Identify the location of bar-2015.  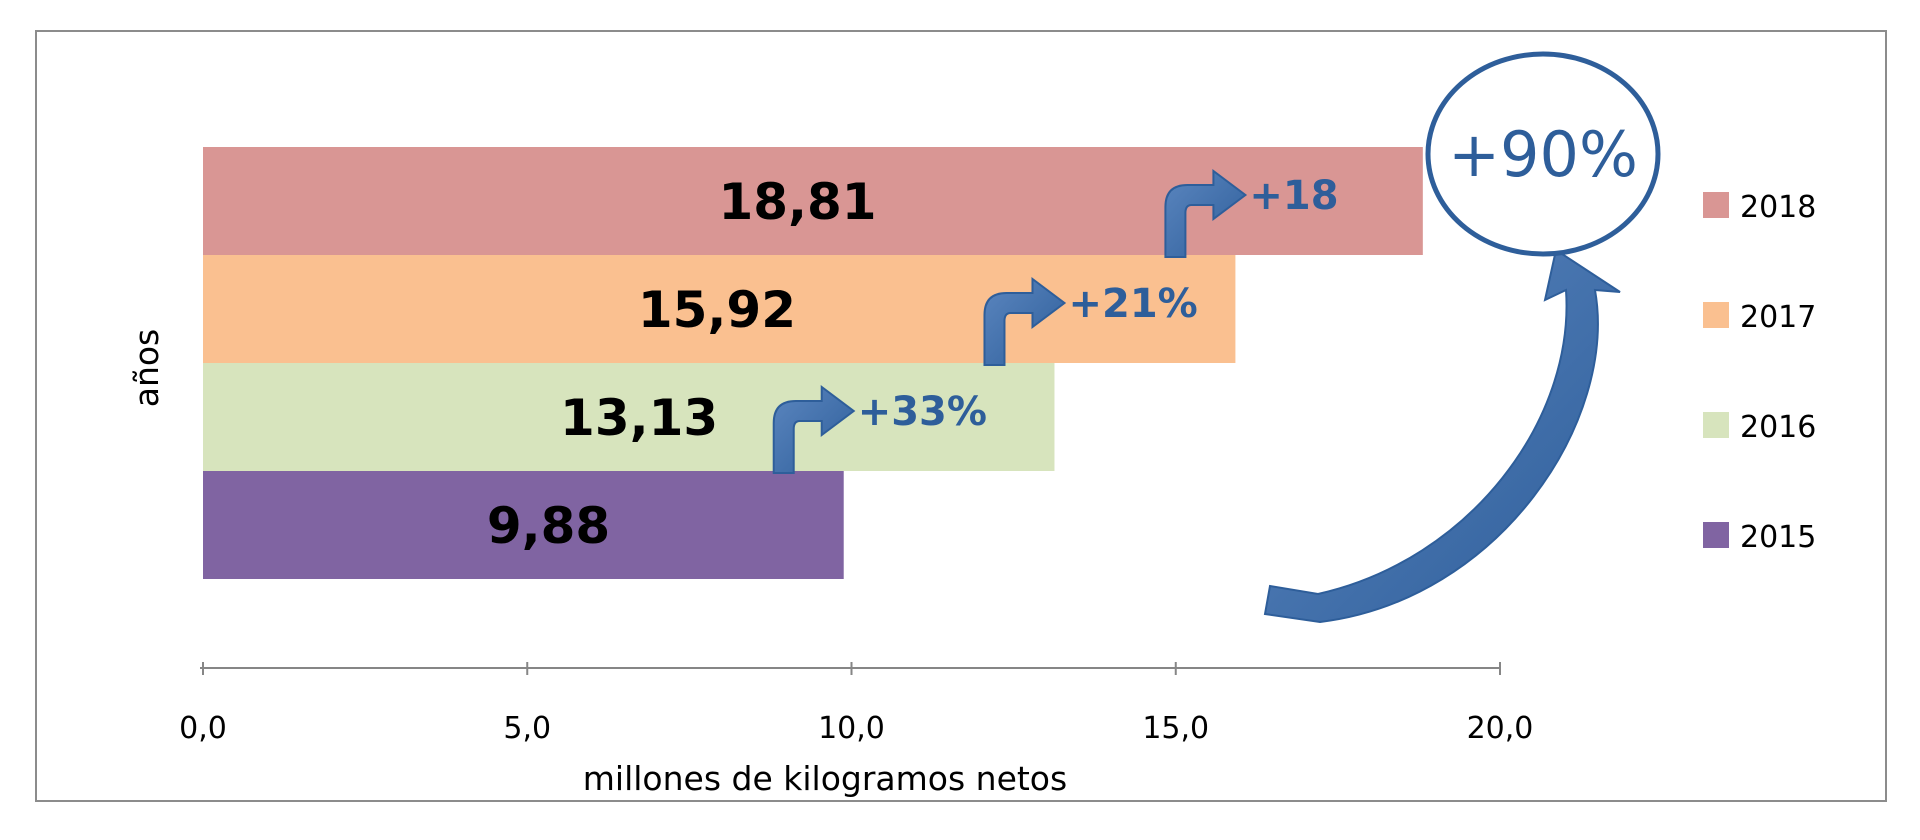
(523, 525).